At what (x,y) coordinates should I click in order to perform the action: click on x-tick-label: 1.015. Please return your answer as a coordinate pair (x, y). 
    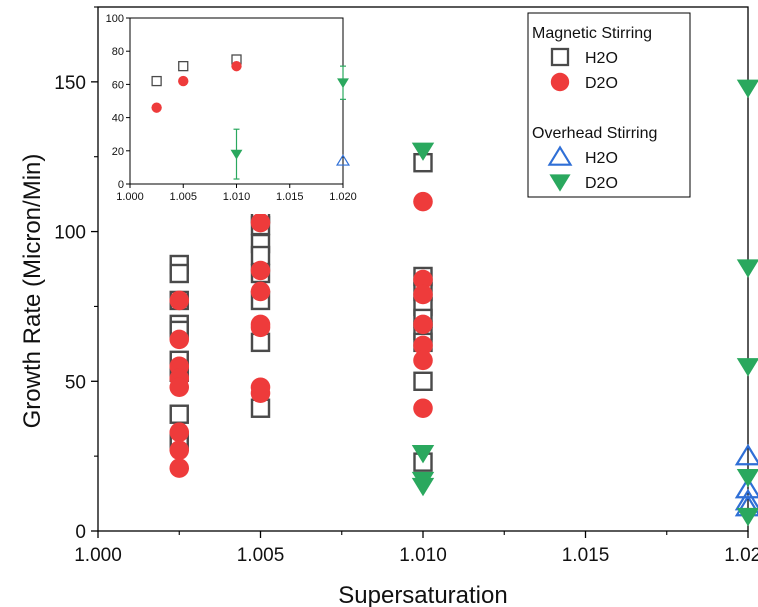
    Looking at the image, I should click on (586, 555).